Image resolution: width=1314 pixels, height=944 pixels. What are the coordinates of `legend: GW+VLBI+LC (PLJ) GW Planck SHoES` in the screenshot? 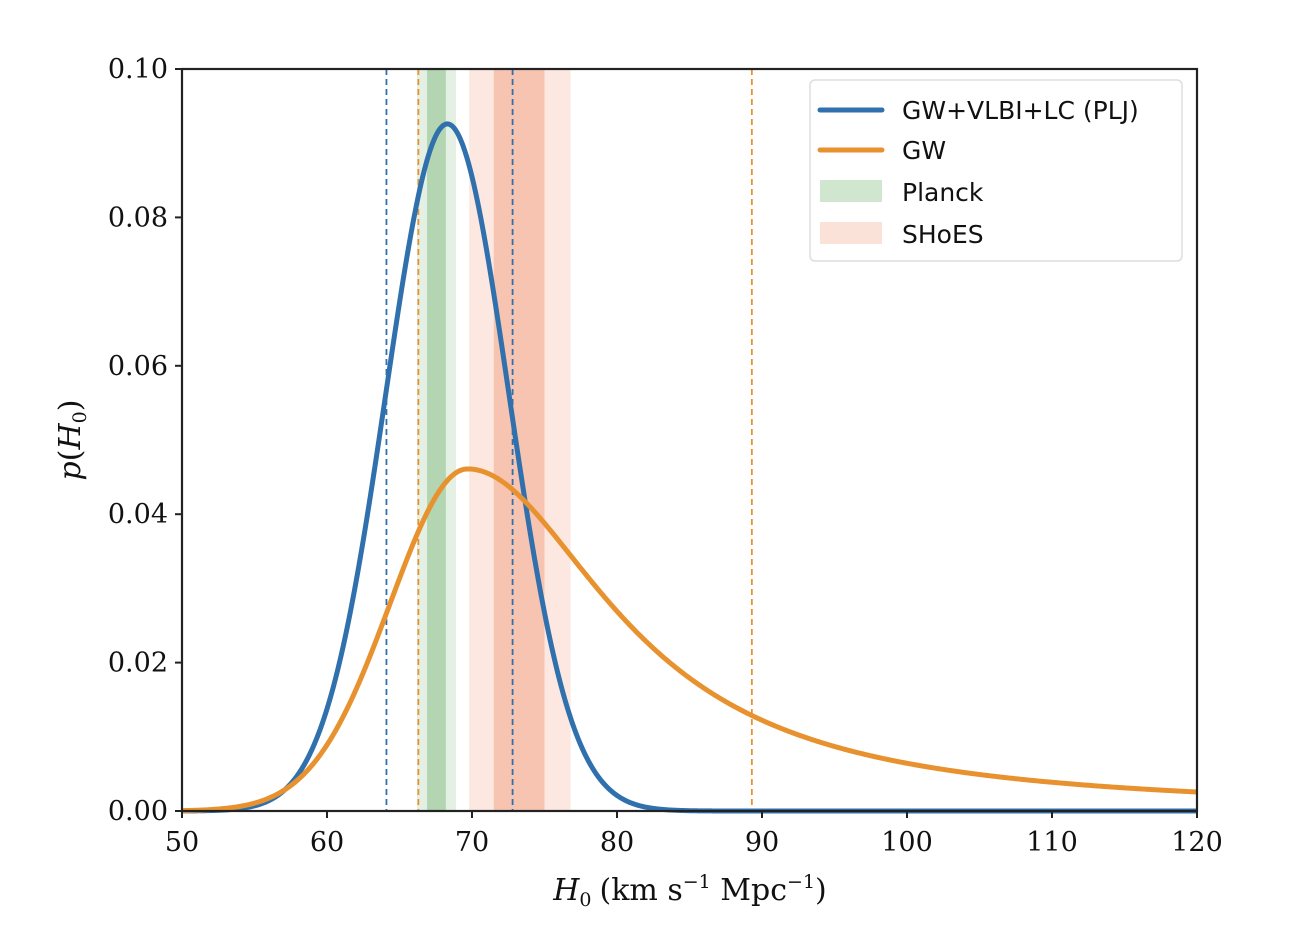 It's located at (996, 170).